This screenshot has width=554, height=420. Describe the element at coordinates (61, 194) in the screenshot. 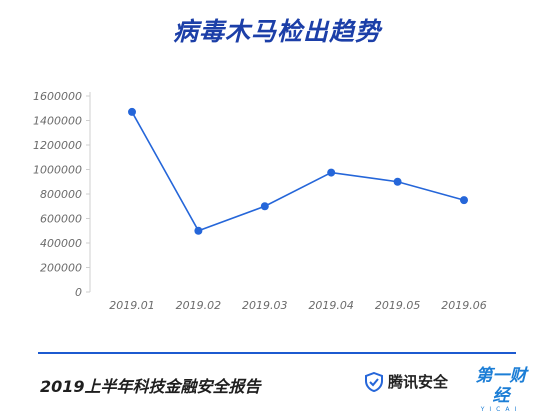

I see `y-tick-label: 800000` at that location.